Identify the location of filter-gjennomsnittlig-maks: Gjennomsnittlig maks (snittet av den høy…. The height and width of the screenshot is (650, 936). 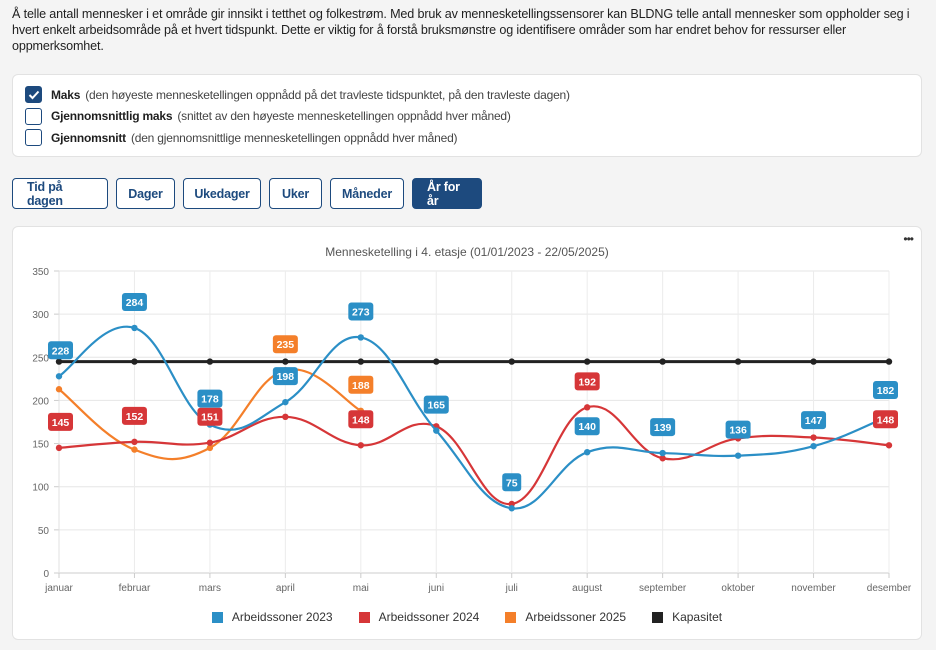
(467, 117).